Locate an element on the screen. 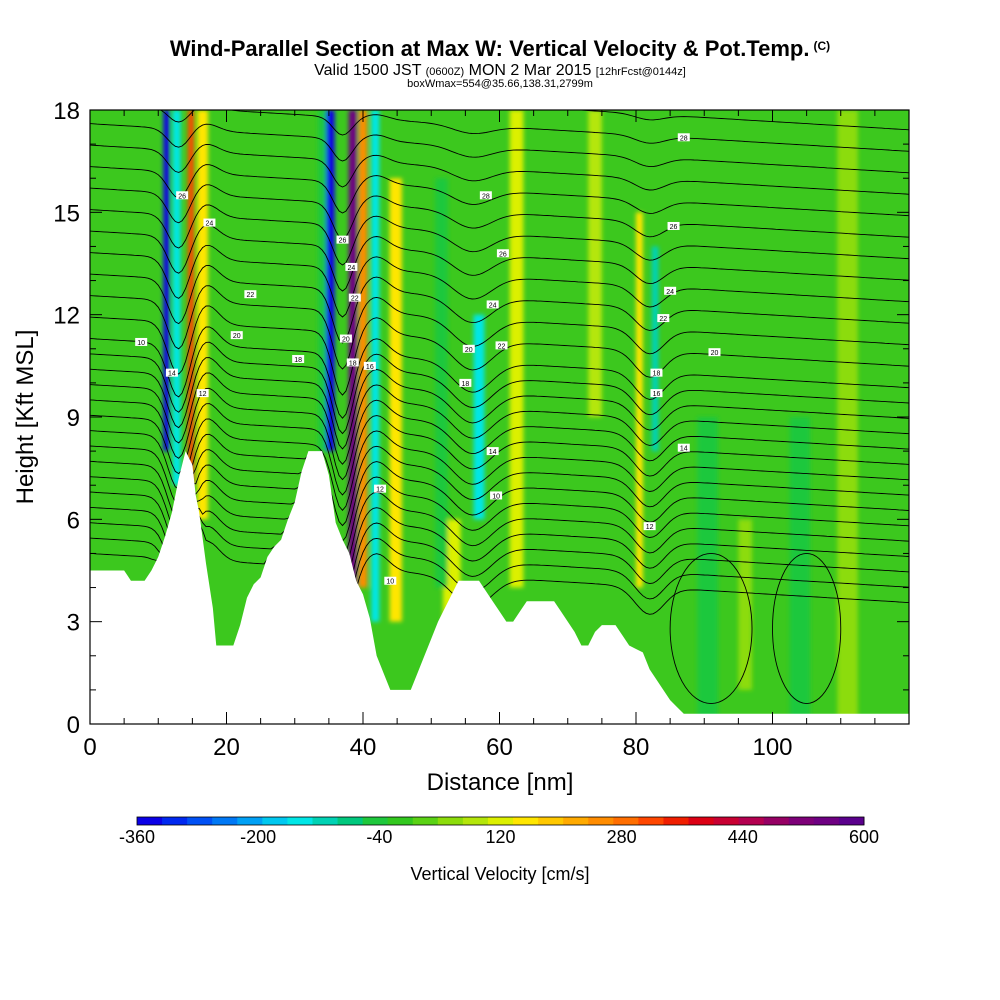  y-tick-label: 6 is located at coordinates (73, 520).